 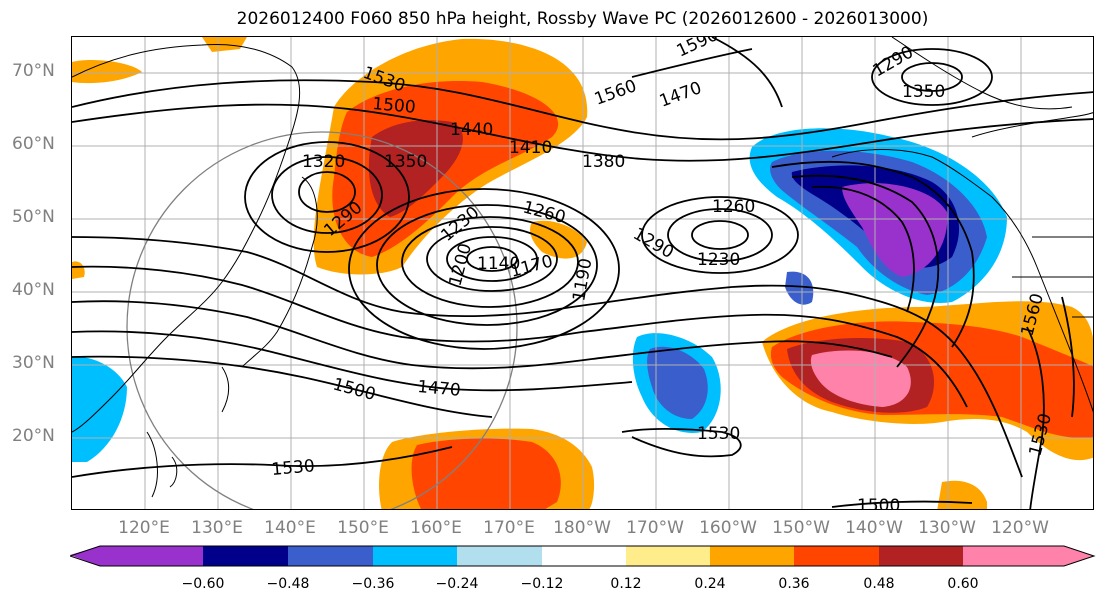 I want to click on lon-label: 120°E, so click(x=144, y=528).